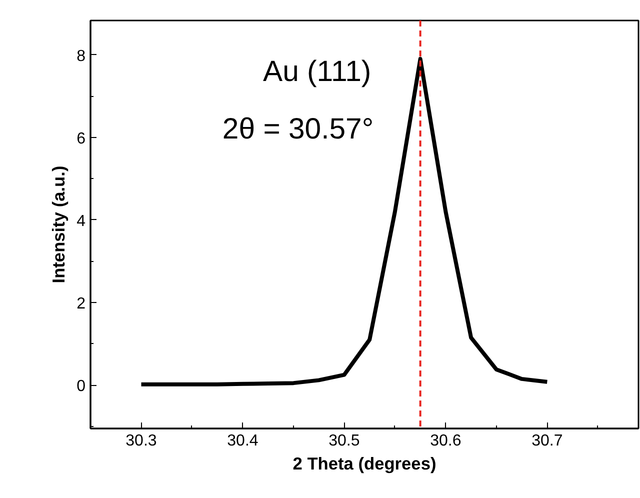  I want to click on x-tick-label: 30.7, so click(547, 441).